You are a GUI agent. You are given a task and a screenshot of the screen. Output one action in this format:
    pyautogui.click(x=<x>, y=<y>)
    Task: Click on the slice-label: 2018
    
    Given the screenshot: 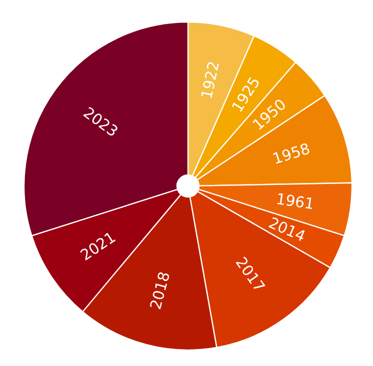 What is the action you would take?
    pyautogui.click(x=160, y=291)
    